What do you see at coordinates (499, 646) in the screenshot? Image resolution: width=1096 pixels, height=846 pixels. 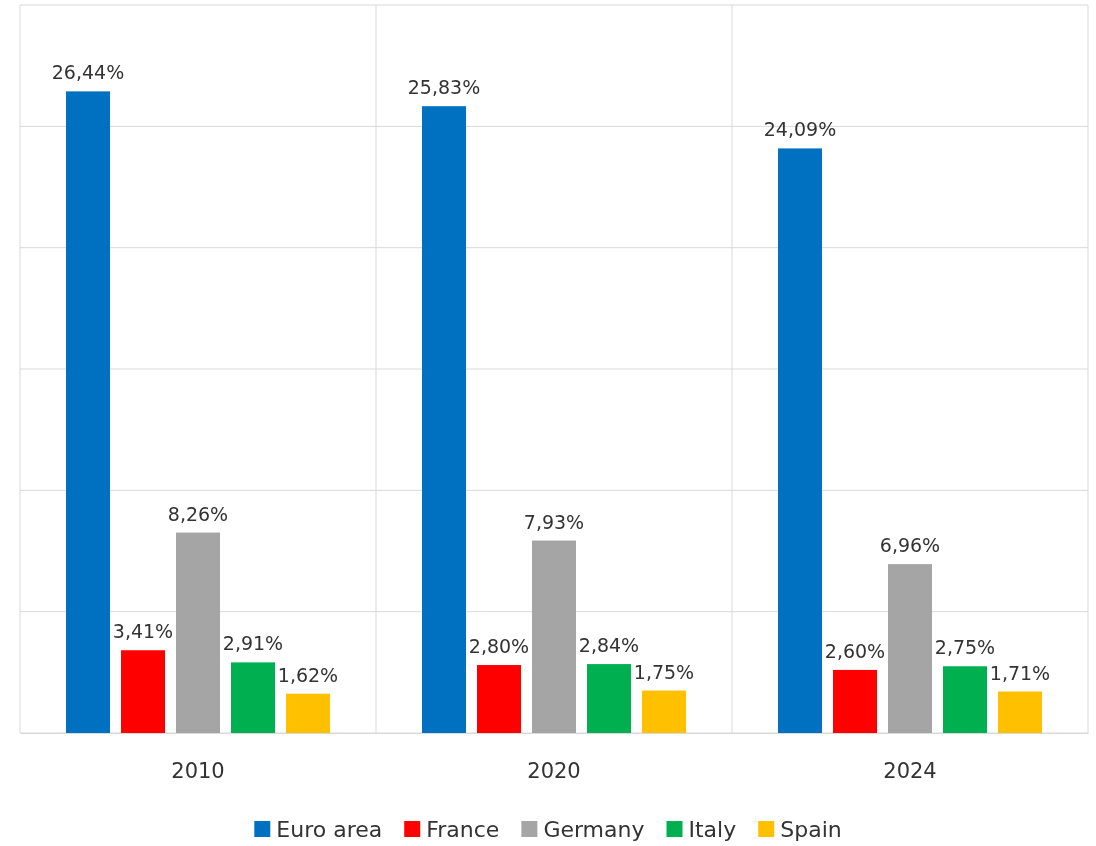 I see `data-label: 2,80%` at bounding box center [499, 646].